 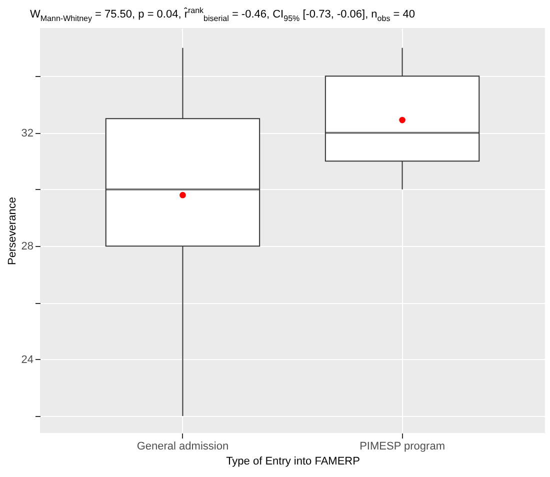 What do you see at coordinates (12, 231) in the screenshot?
I see `y-axis-title: Perseverance` at bounding box center [12, 231].